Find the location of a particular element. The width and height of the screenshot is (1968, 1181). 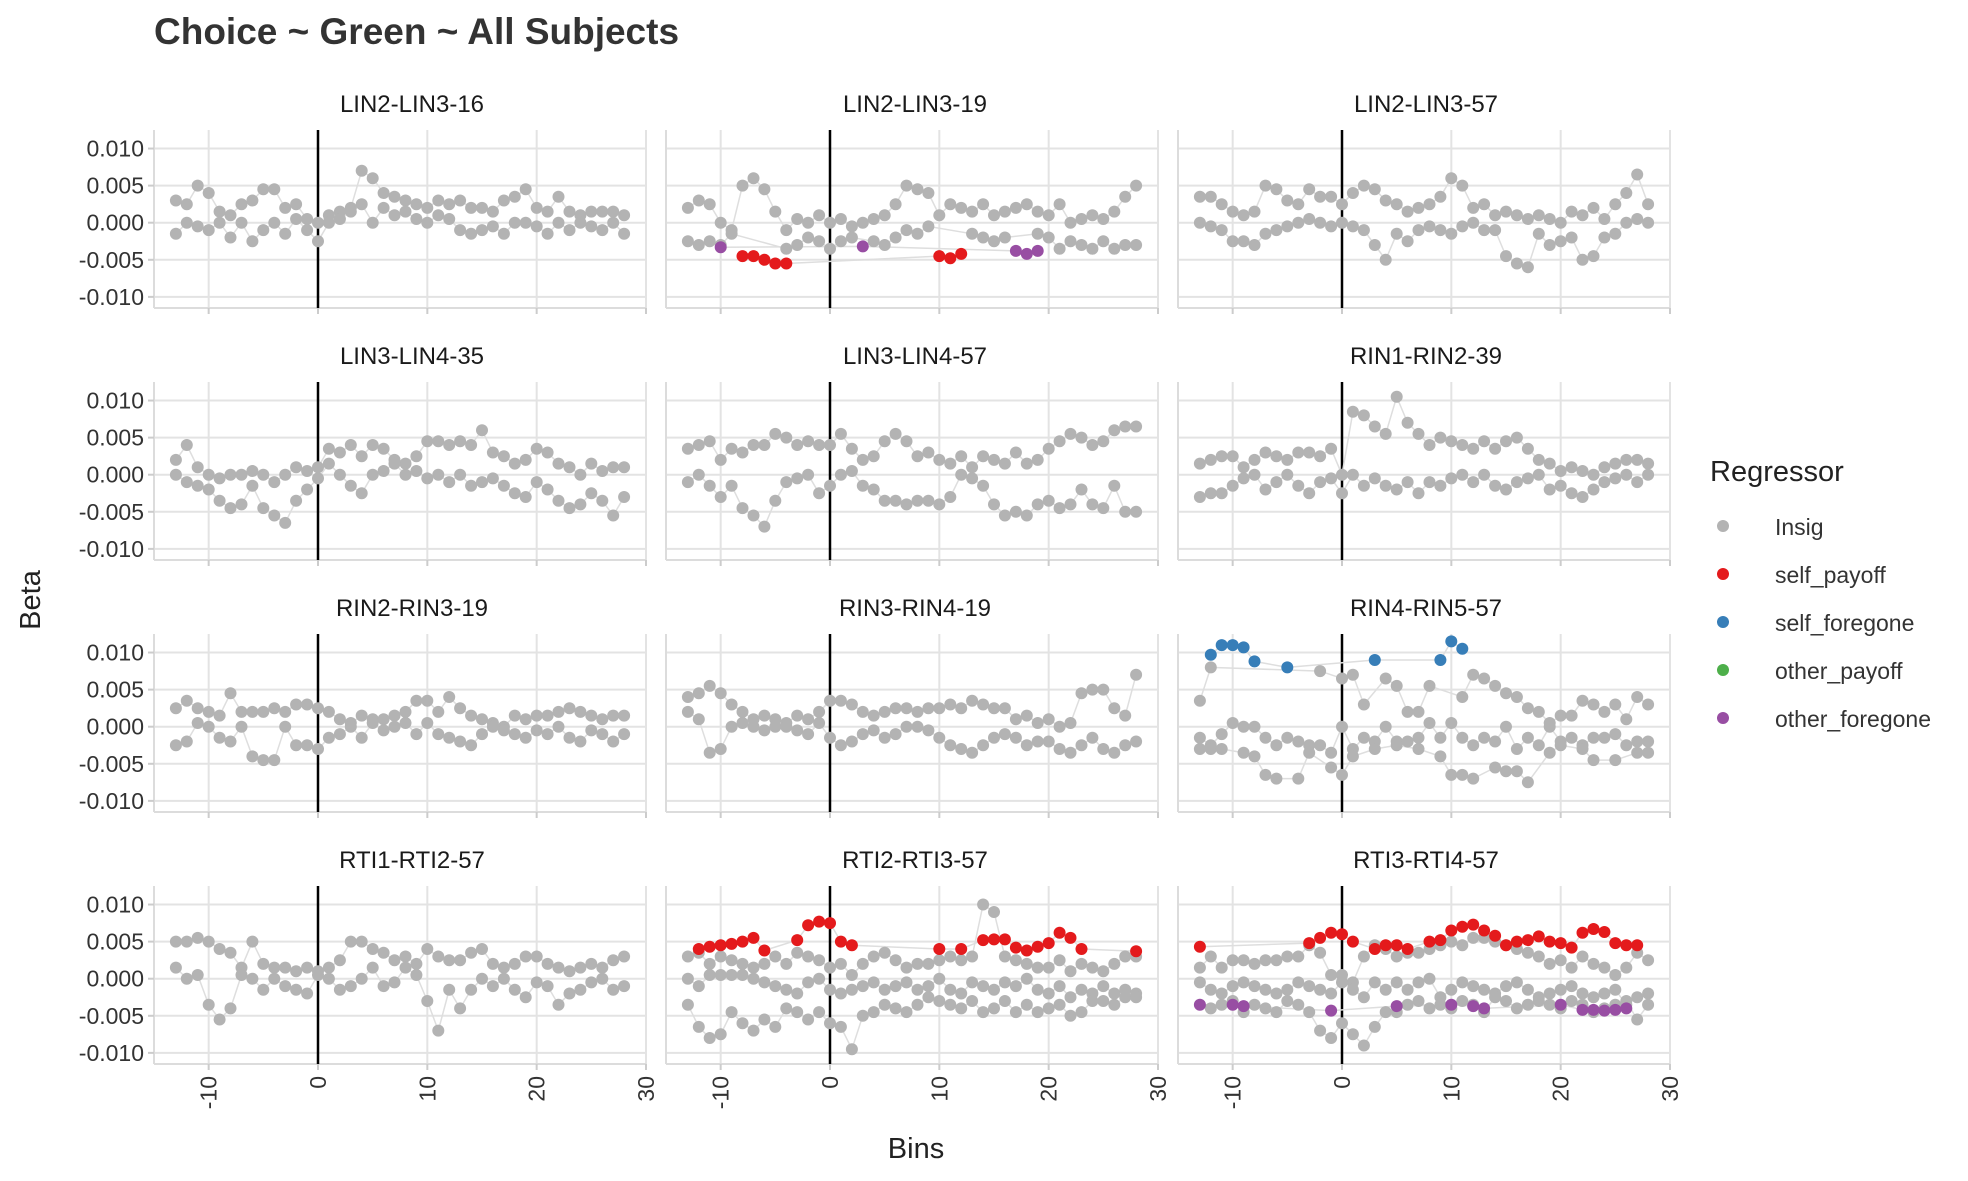

y-tick-label: -0.010 is located at coordinates (111, 549).